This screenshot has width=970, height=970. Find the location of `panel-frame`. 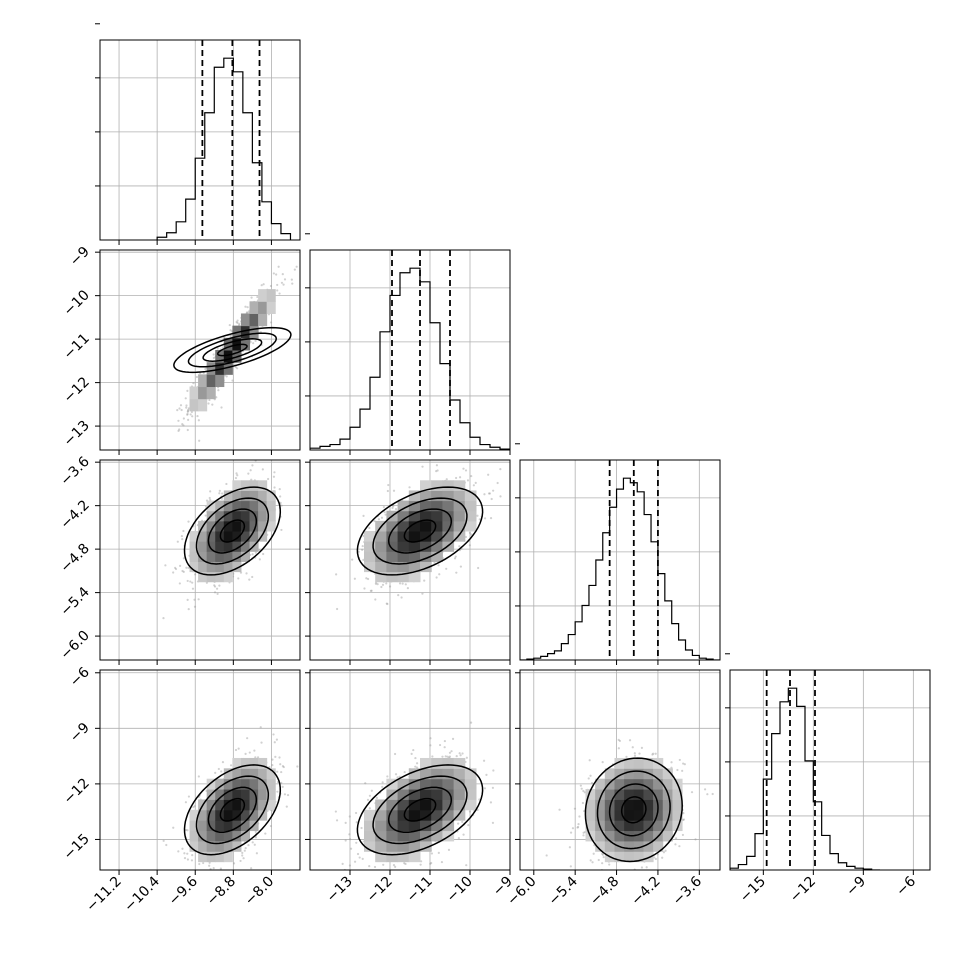

panel-frame is located at coordinates (830, 770).